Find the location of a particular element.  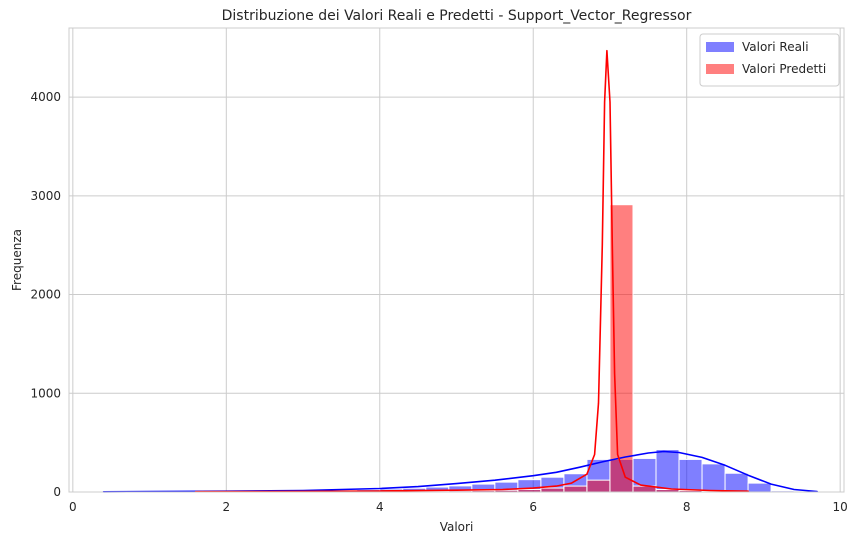

legend-swatch-valori-predetti is located at coordinates (720, 69).